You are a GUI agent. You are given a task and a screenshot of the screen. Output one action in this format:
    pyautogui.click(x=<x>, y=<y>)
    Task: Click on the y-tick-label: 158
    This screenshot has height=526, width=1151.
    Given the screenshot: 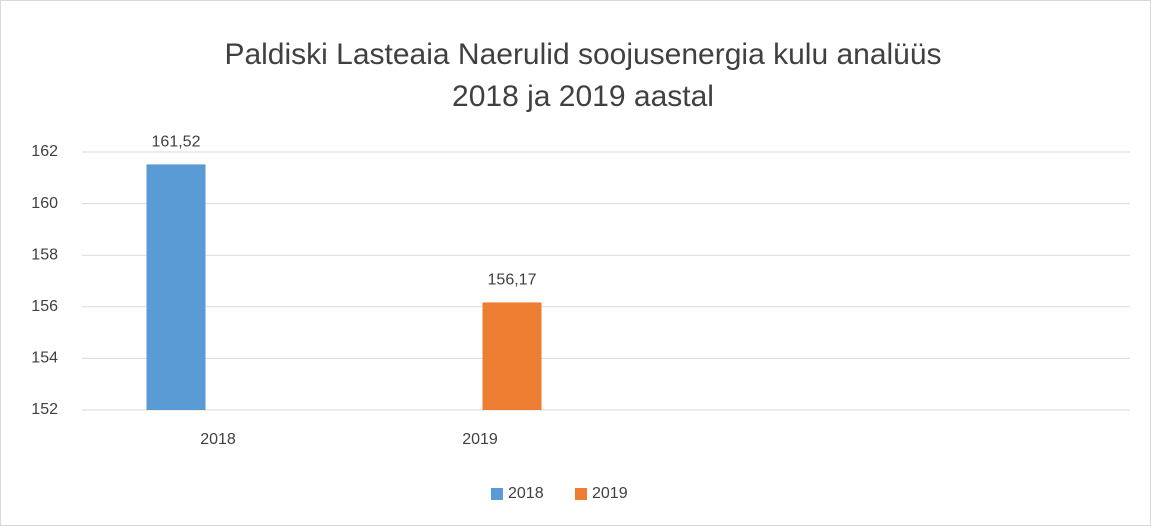 What is the action you would take?
    pyautogui.click(x=44, y=254)
    